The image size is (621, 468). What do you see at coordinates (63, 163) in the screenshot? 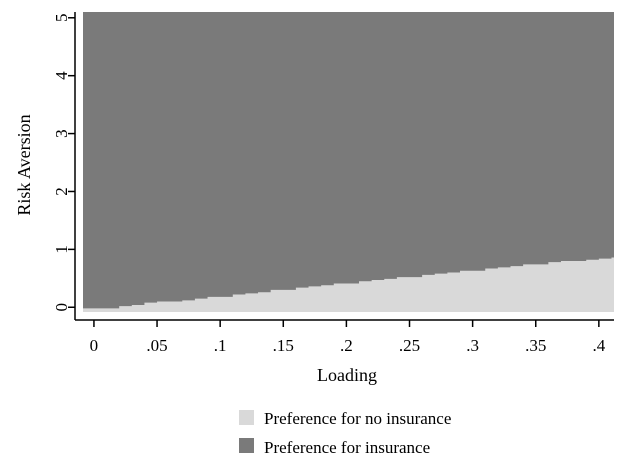
I see `y-ticks: 0 1 2 3 4 5` at bounding box center [63, 163].